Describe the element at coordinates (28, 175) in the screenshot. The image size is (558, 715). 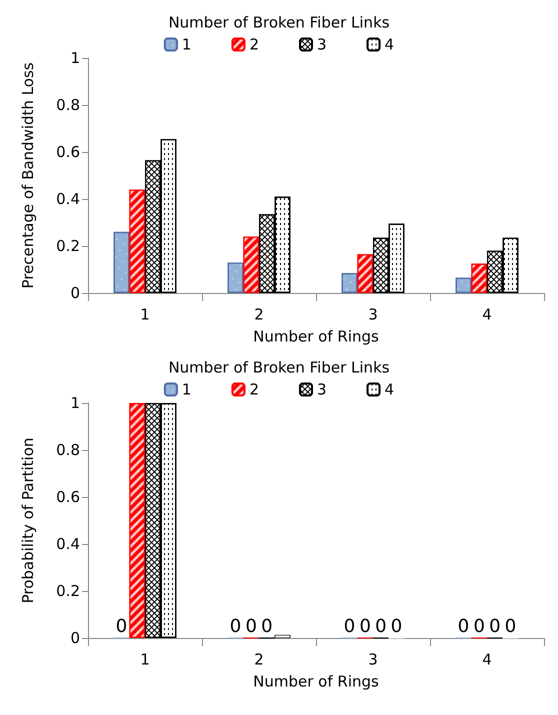
I see `y-axis-title: Precentage of Bandwidth Loss` at that location.